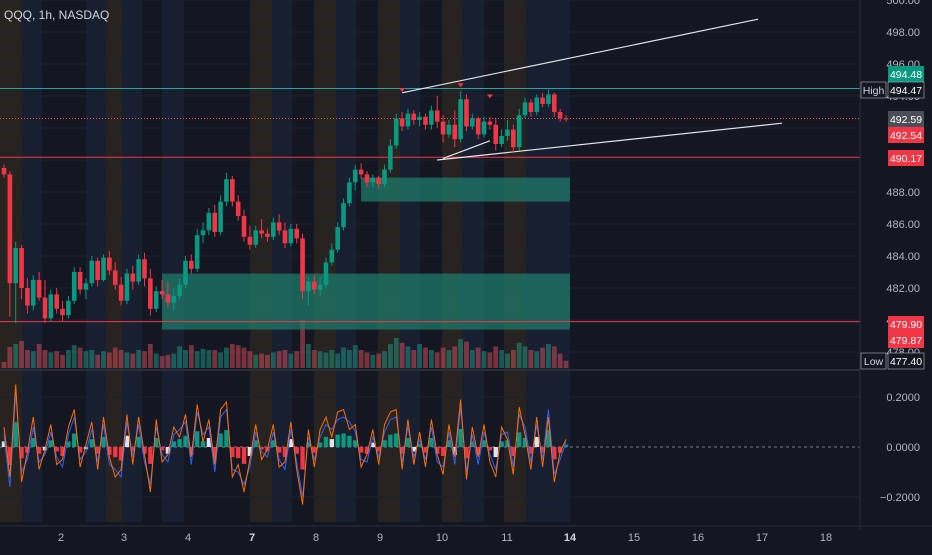 The height and width of the screenshot is (555, 932). What do you see at coordinates (489, 96) in the screenshot?
I see `signal-marker` at bounding box center [489, 96].